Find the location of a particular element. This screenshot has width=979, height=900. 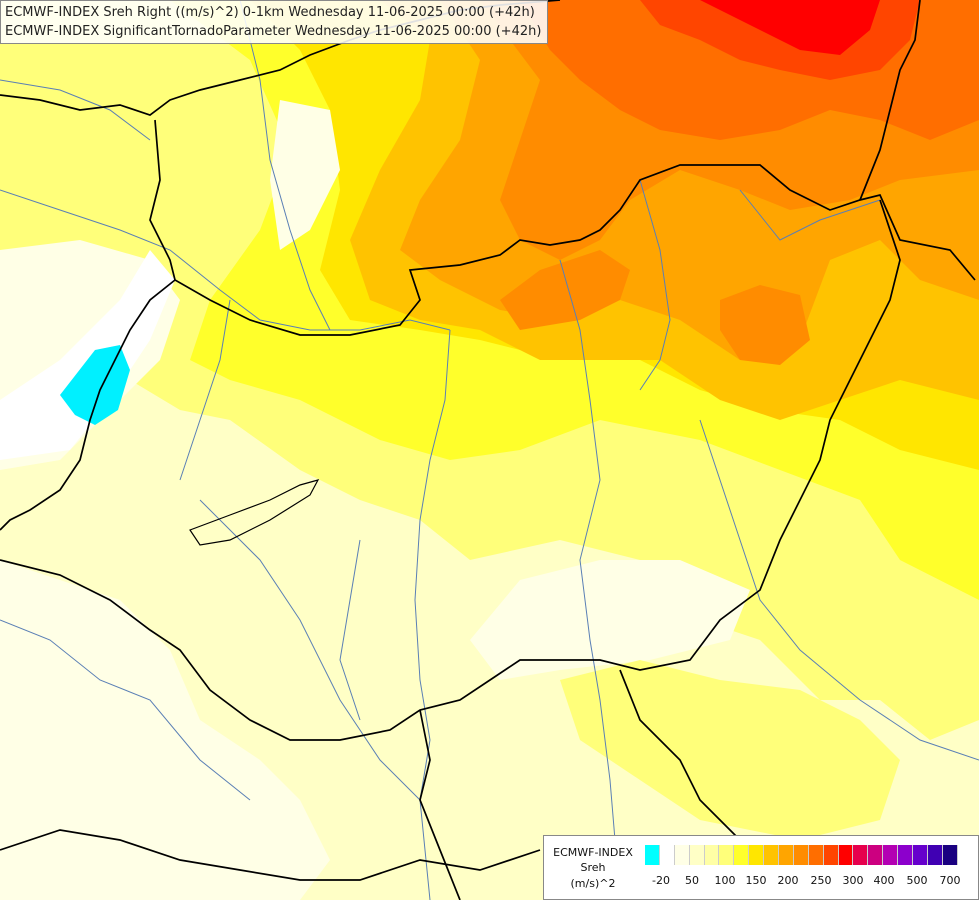

legend-tick-label: 500 is located at coordinates (917, 880).